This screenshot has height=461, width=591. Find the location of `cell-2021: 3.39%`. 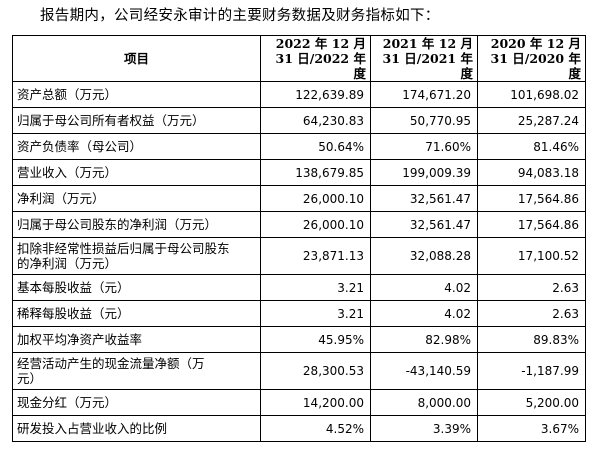

cell-2021: 3.39% is located at coordinates (424, 428).